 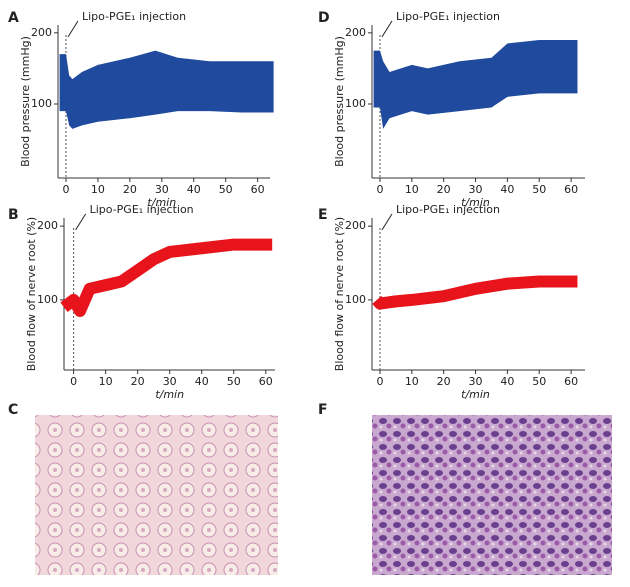 What do you see at coordinates (323, 410) in the screenshot?
I see `panel-label: F` at bounding box center [323, 410].